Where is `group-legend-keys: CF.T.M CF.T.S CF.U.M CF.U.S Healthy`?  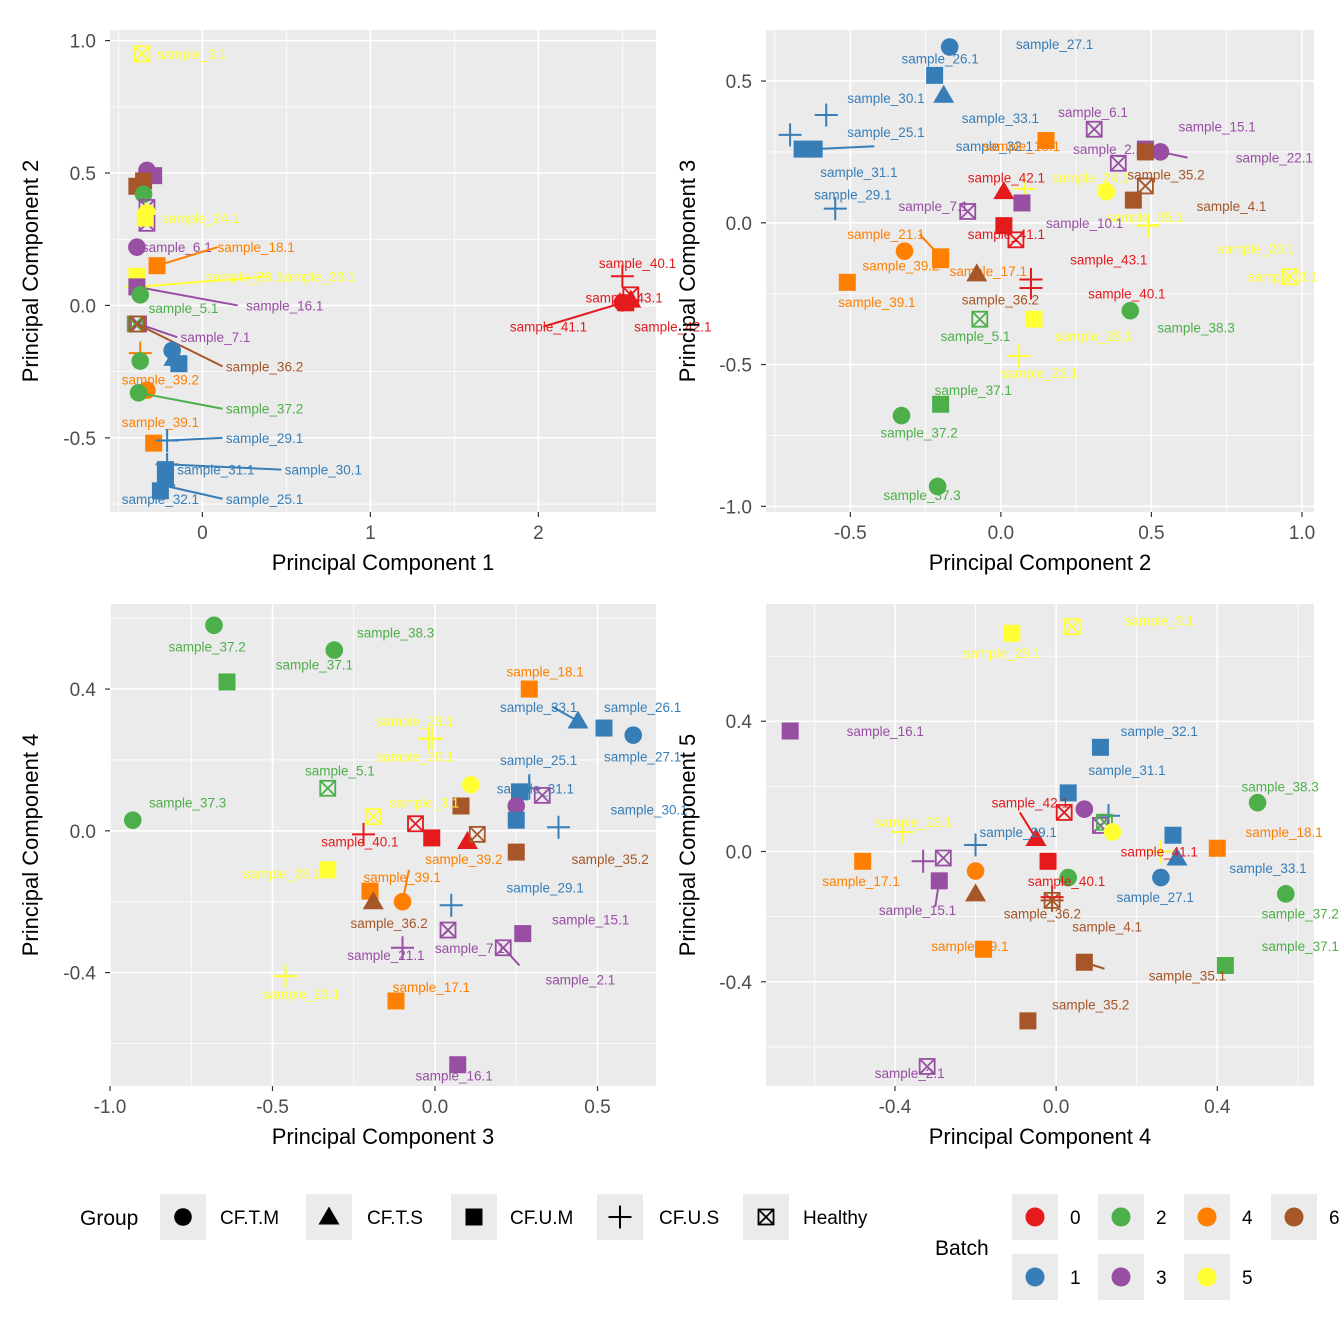
group-legend-keys: CF.T.M CF.T.S CF.U.M CF.U.S Healthy is located at coordinates (514, 1217).